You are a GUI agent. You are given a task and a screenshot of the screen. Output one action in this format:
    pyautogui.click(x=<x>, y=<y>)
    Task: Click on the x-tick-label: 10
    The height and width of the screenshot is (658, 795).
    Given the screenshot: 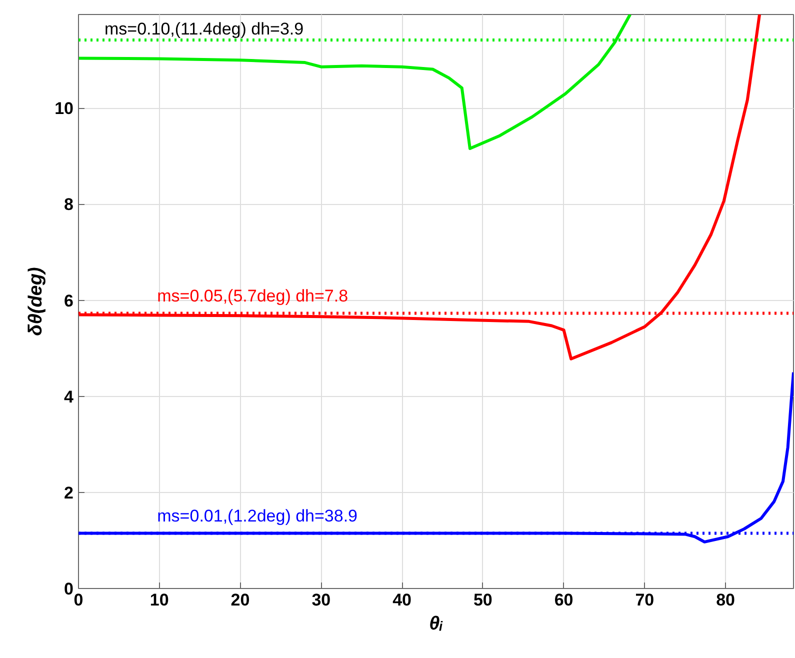 What is the action you would take?
    pyautogui.click(x=159, y=600)
    